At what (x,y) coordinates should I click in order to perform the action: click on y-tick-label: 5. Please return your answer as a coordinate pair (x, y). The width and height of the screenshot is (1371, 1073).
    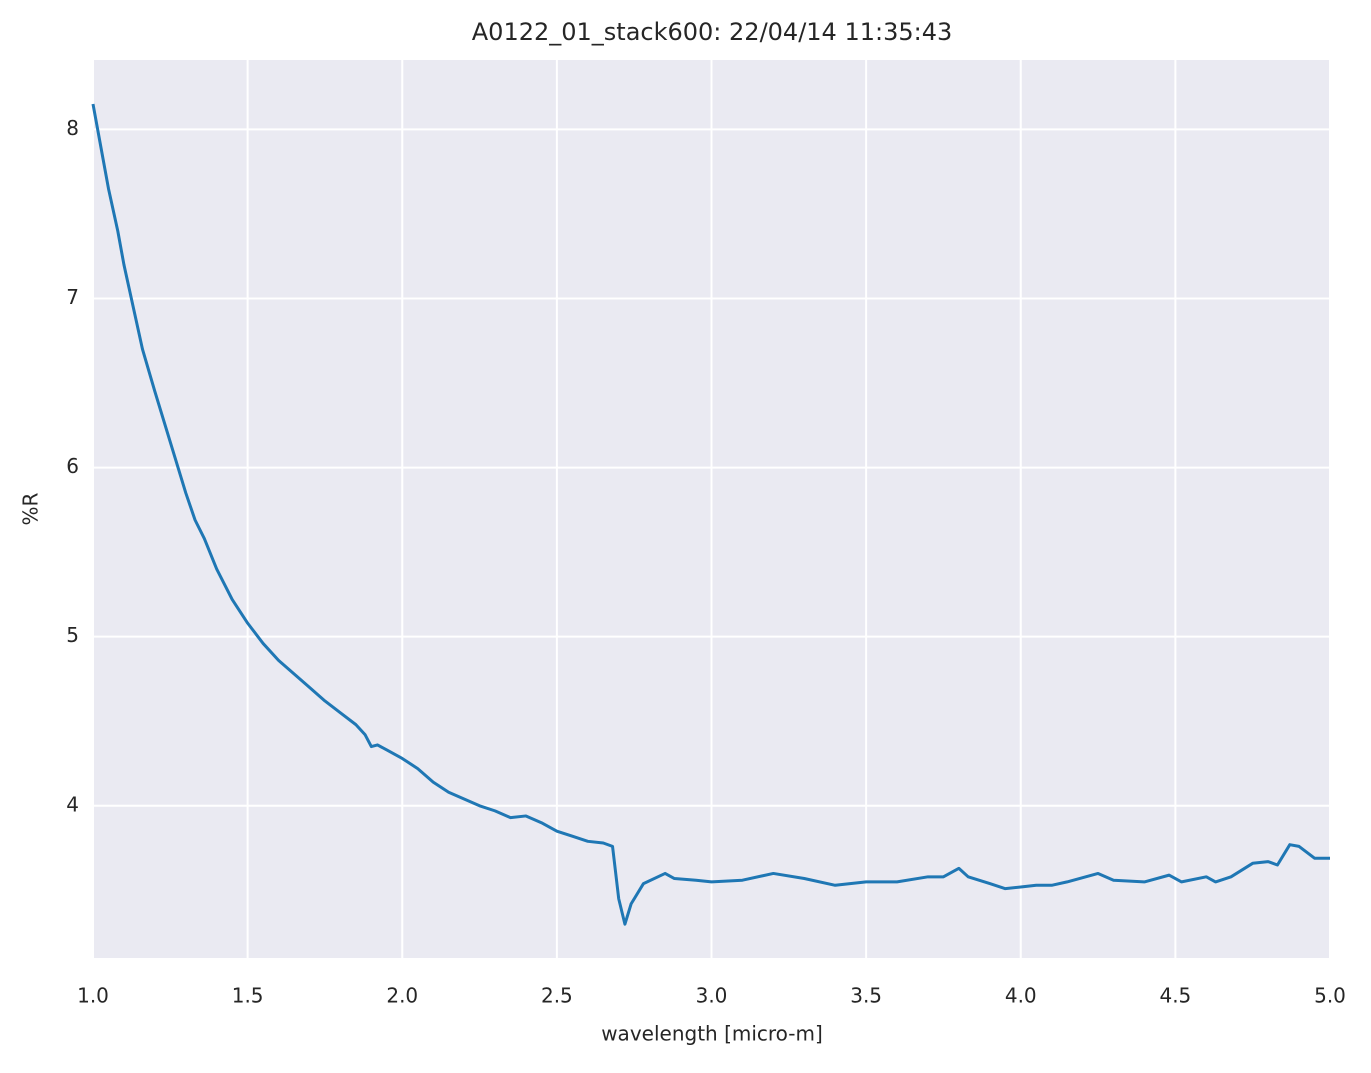
    Looking at the image, I should click on (72, 635).